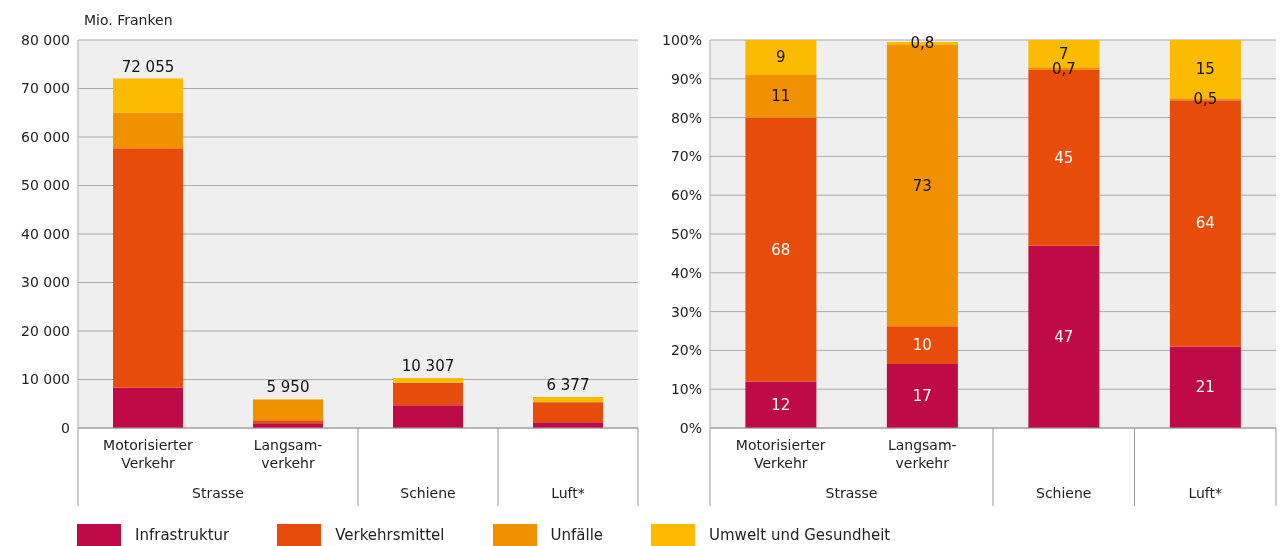  Describe the element at coordinates (288, 387) in the screenshot. I see `total-label: 5 950` at that location.